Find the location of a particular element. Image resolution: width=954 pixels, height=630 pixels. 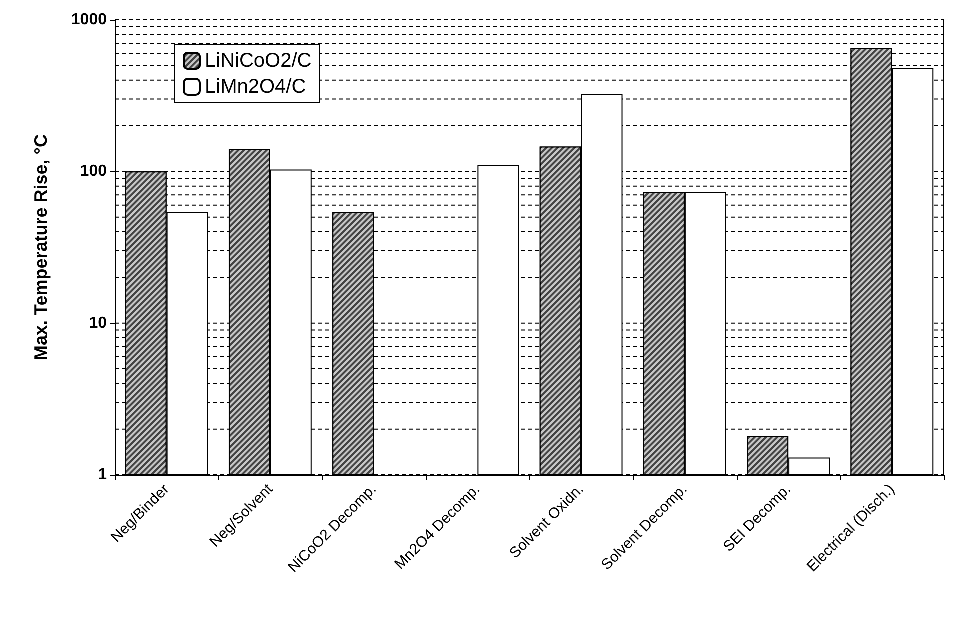

y-tick-label: 100 is located at coordinates (94, 171).